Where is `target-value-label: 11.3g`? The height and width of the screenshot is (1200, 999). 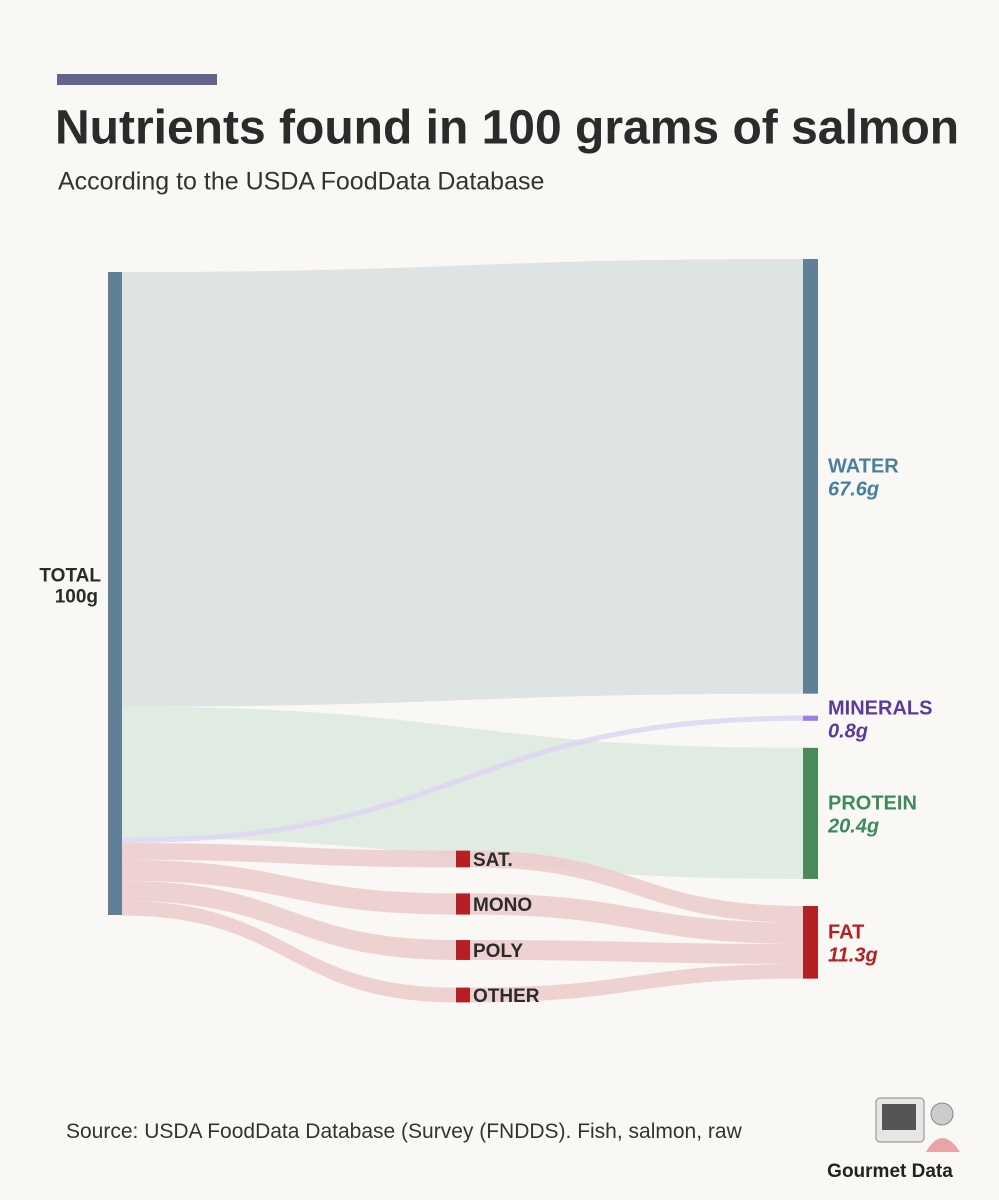
target-value-label: 11.3g is located at coordinates (853, 956).